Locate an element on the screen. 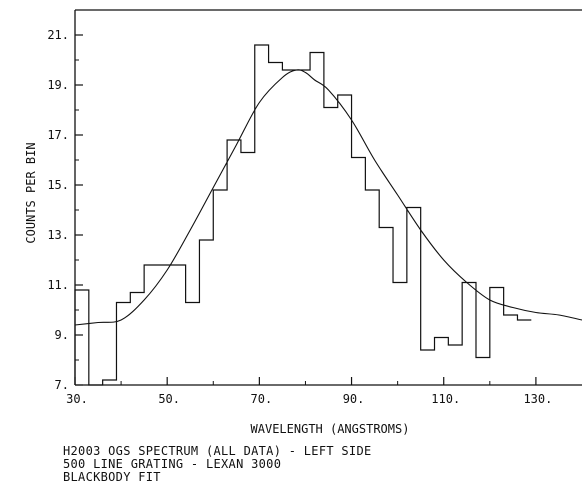 This screenshot has height=489, width=582. y-tick-label: 9. is located at coordinates (62, 335).